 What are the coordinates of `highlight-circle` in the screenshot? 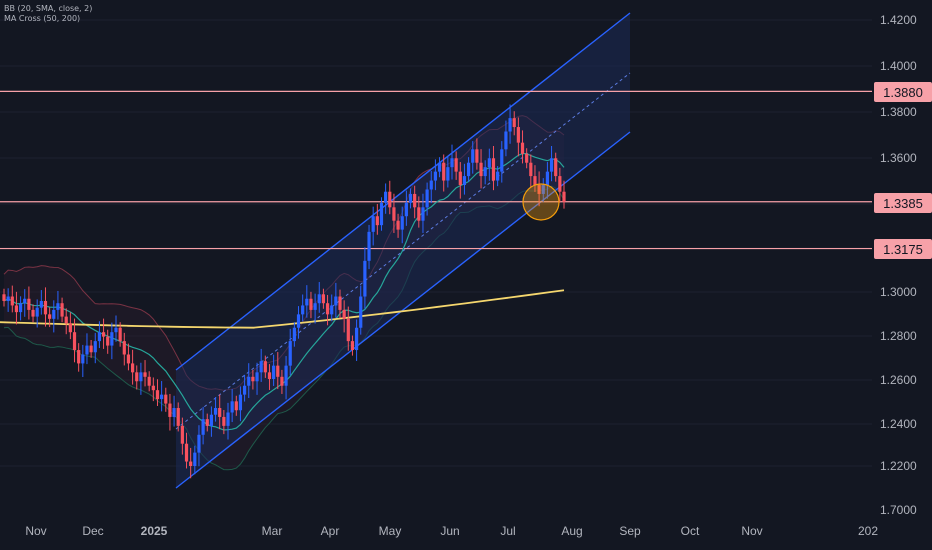 It's located at (541, 202).